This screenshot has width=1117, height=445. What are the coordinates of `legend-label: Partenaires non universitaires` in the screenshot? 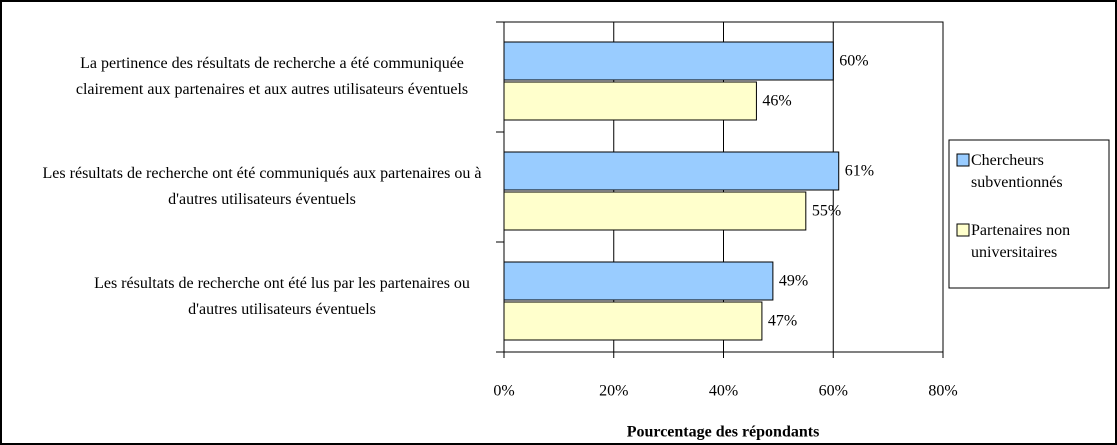 It's located at (1021, 241).